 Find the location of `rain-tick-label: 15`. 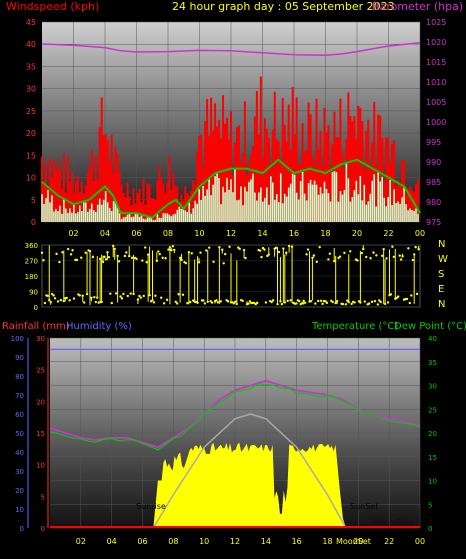

rain-tick-label: 15 is located at coordinates (40, 434).